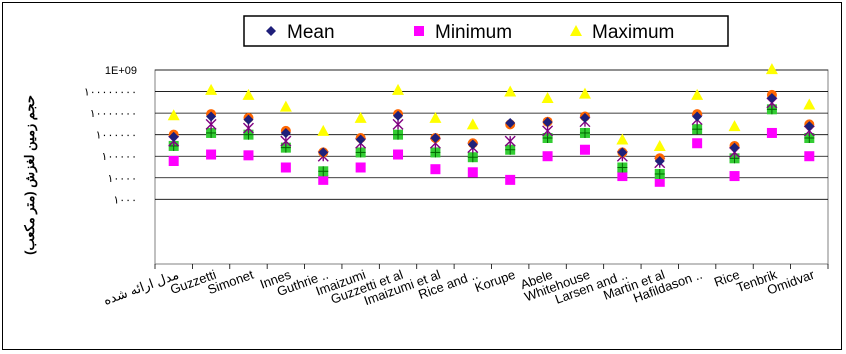  Describe the element at coordinates (125, 200) in the screenshot. I see `y-tick-label: ۱۰۰۰` at that location.